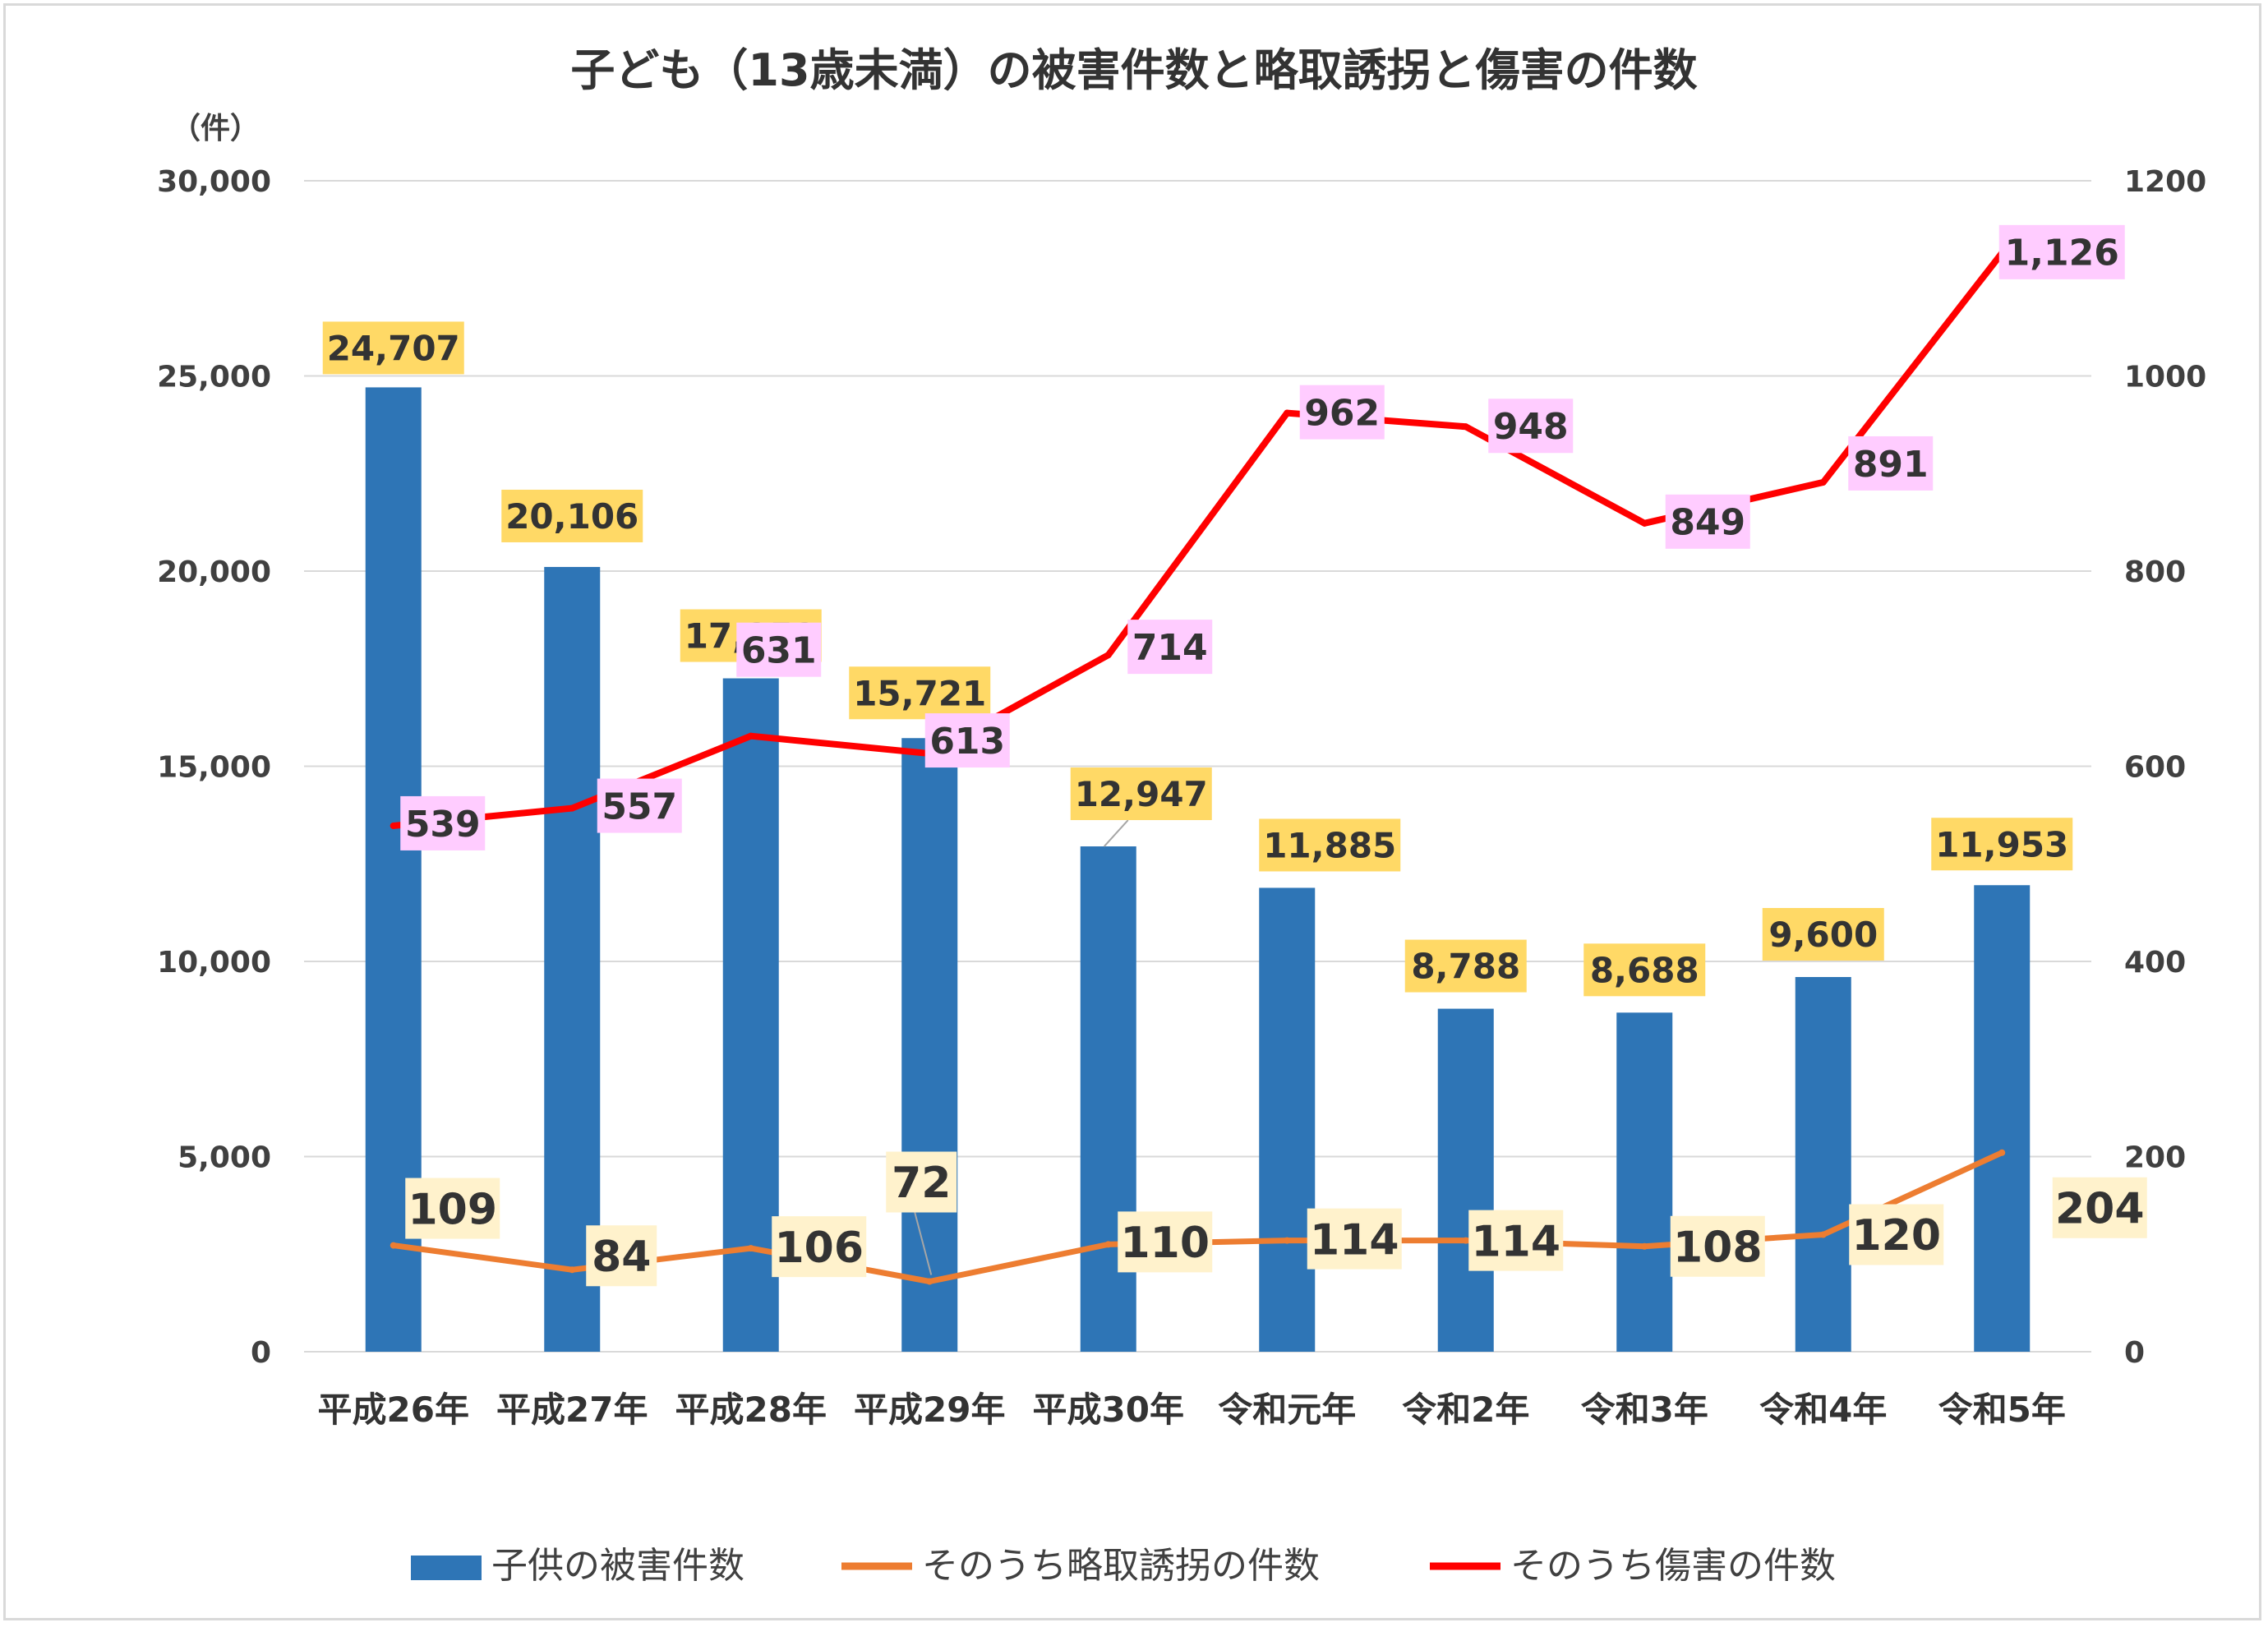  Describe the element at coordinates (216, 128) in the screenshot. I see `y-axis-unit: （件）` at that location.